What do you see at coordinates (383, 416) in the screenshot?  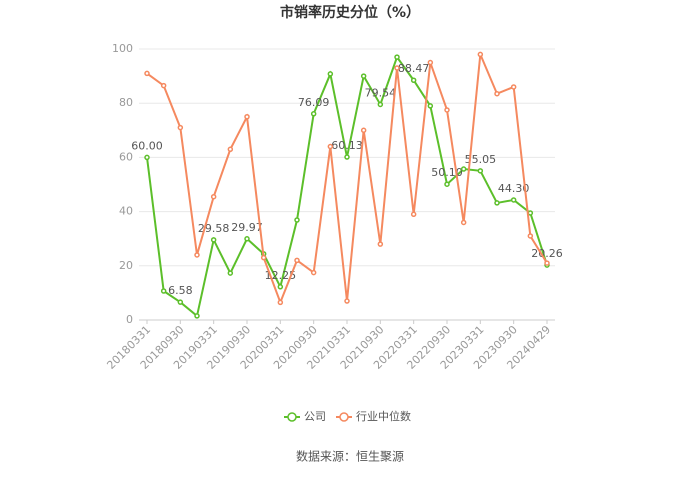 I see `legend-label: 行业中位数` at bounding box center [383, 416].